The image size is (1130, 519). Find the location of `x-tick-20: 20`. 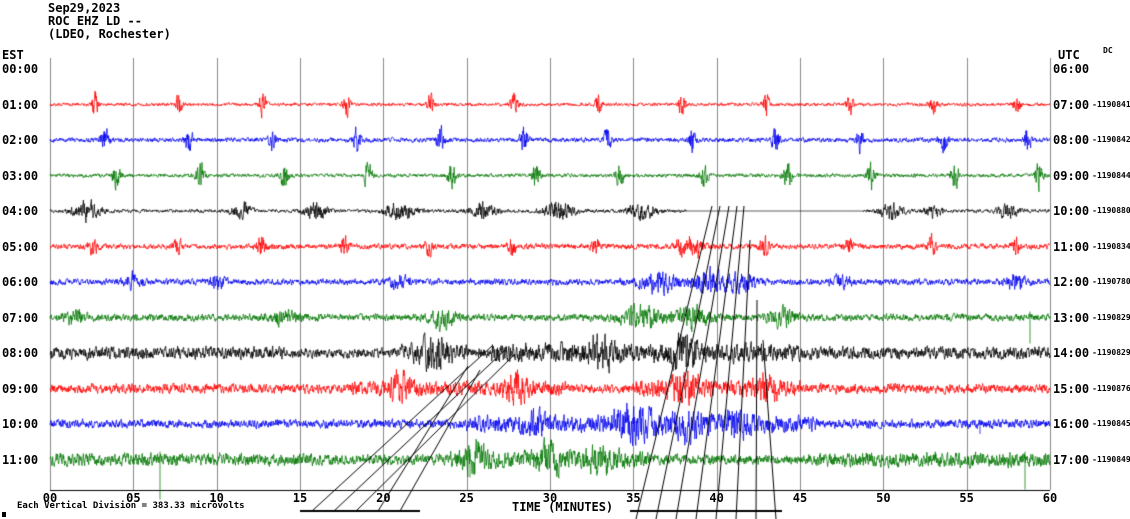

x-tick-20: 20 is located at coordinates (383, 498).